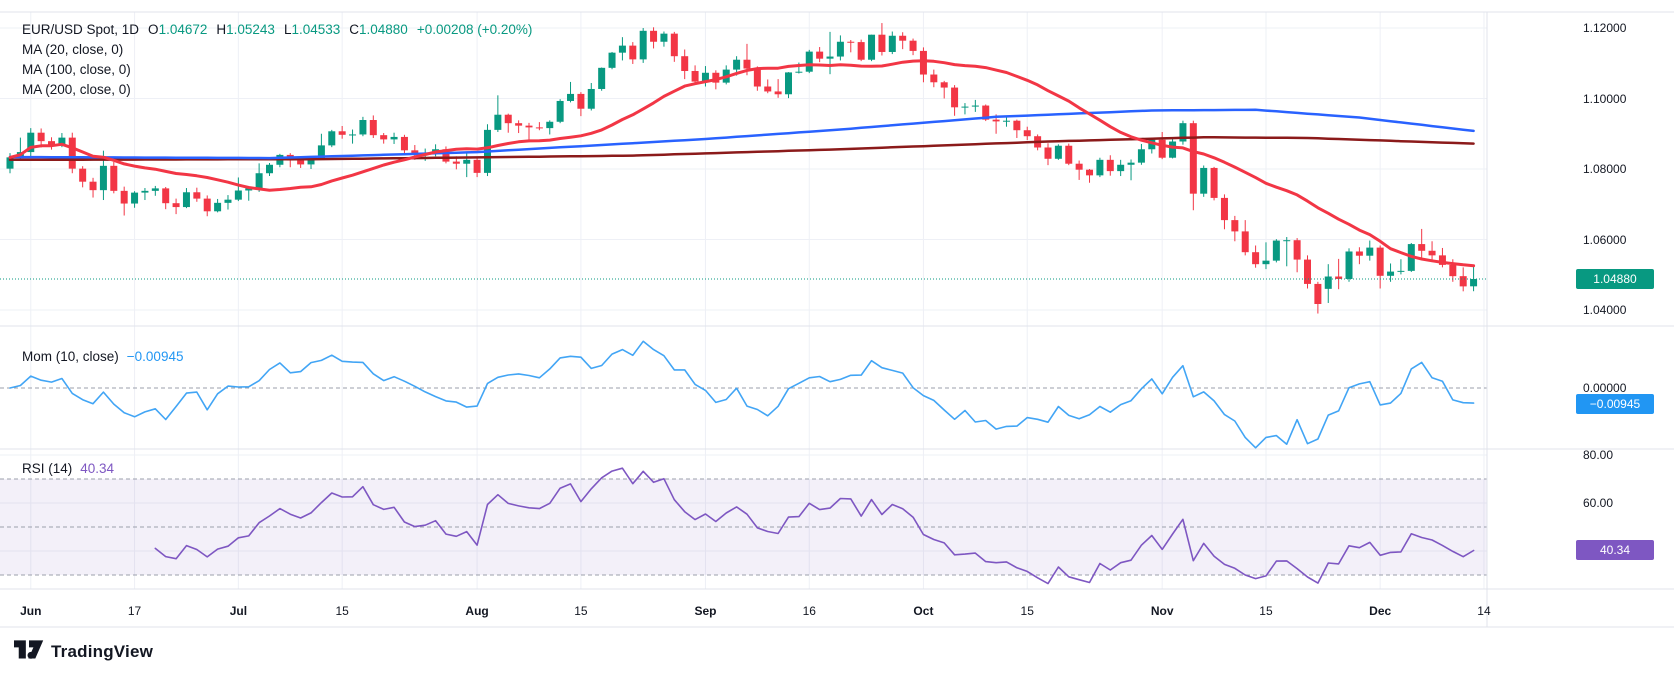  What do you see at coordinates (102, 651) in the screenshot?
I see `tradingview-logo-text: TradingView` at bounding box center [102, 651].